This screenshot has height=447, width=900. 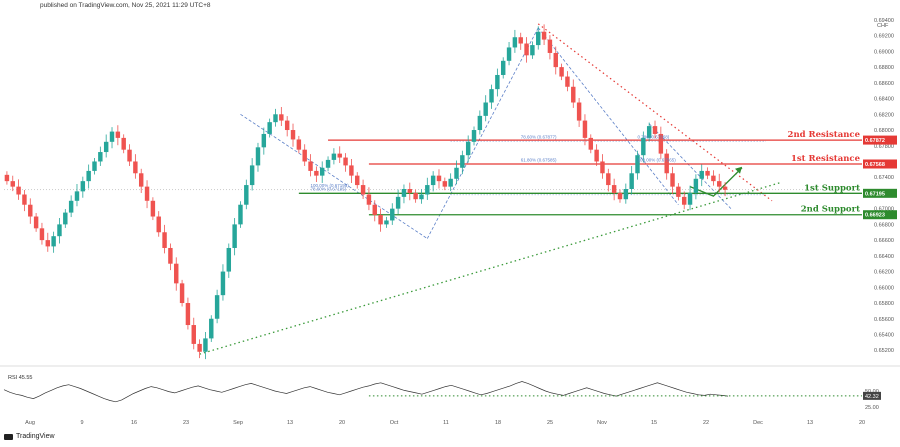 What do you see at coordinates (498, 423) in the screenshot?
I see `time-tick-label: 18` at bounding box center [498, 423].